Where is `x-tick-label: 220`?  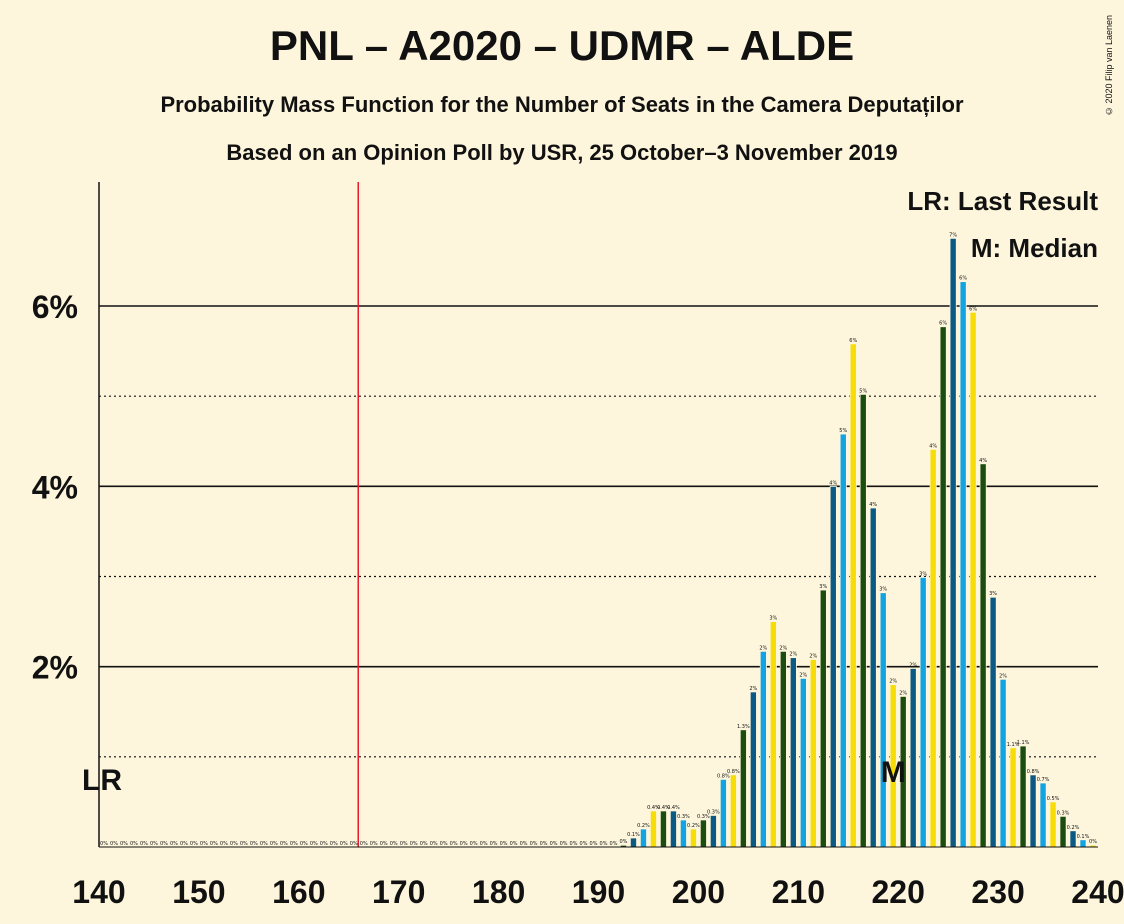
x-tick-label: 220 is located at coordinates (898, 892).